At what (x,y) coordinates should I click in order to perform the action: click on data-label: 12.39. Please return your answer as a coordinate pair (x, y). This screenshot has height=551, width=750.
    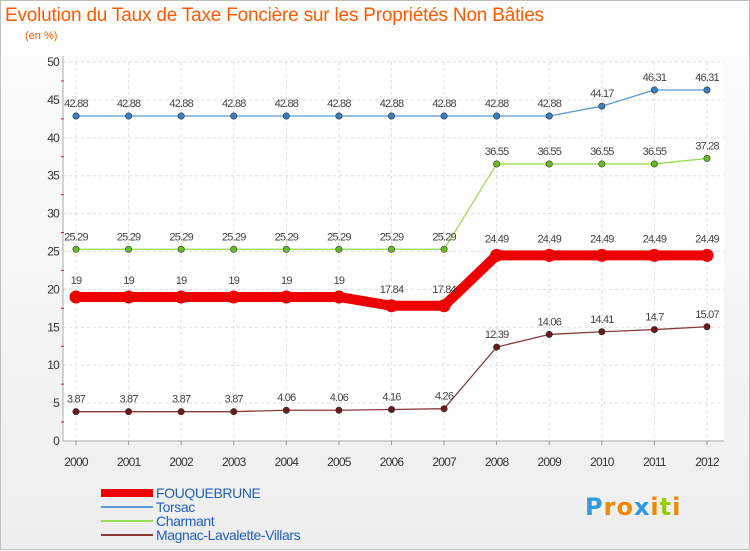
    Looking at the image, I should click on (497, 335).